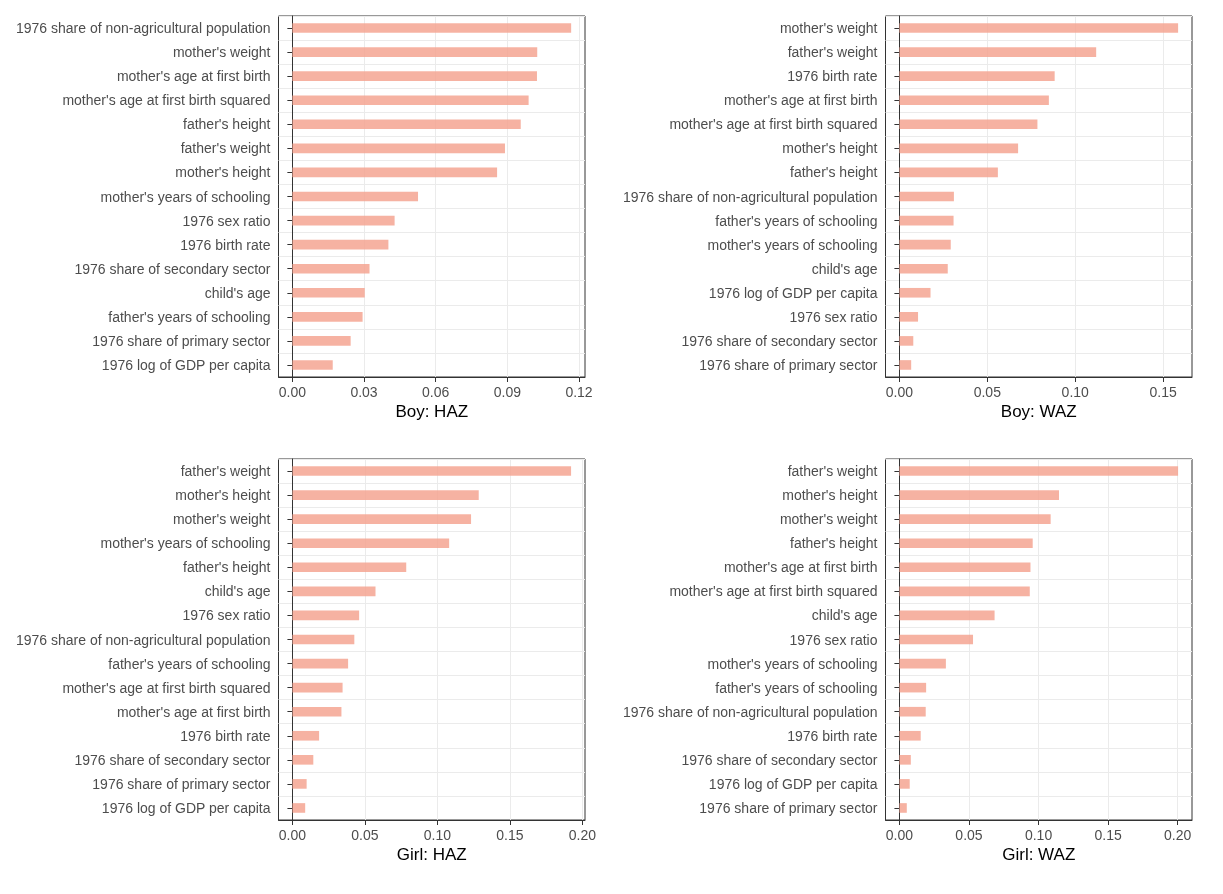 The width and height of the screenshot is (1223, 894). Describe the element at coordinates (750, 196) in the screenshot. I see `y-tick-label: 1976 share of non-agricultural population` at that location.